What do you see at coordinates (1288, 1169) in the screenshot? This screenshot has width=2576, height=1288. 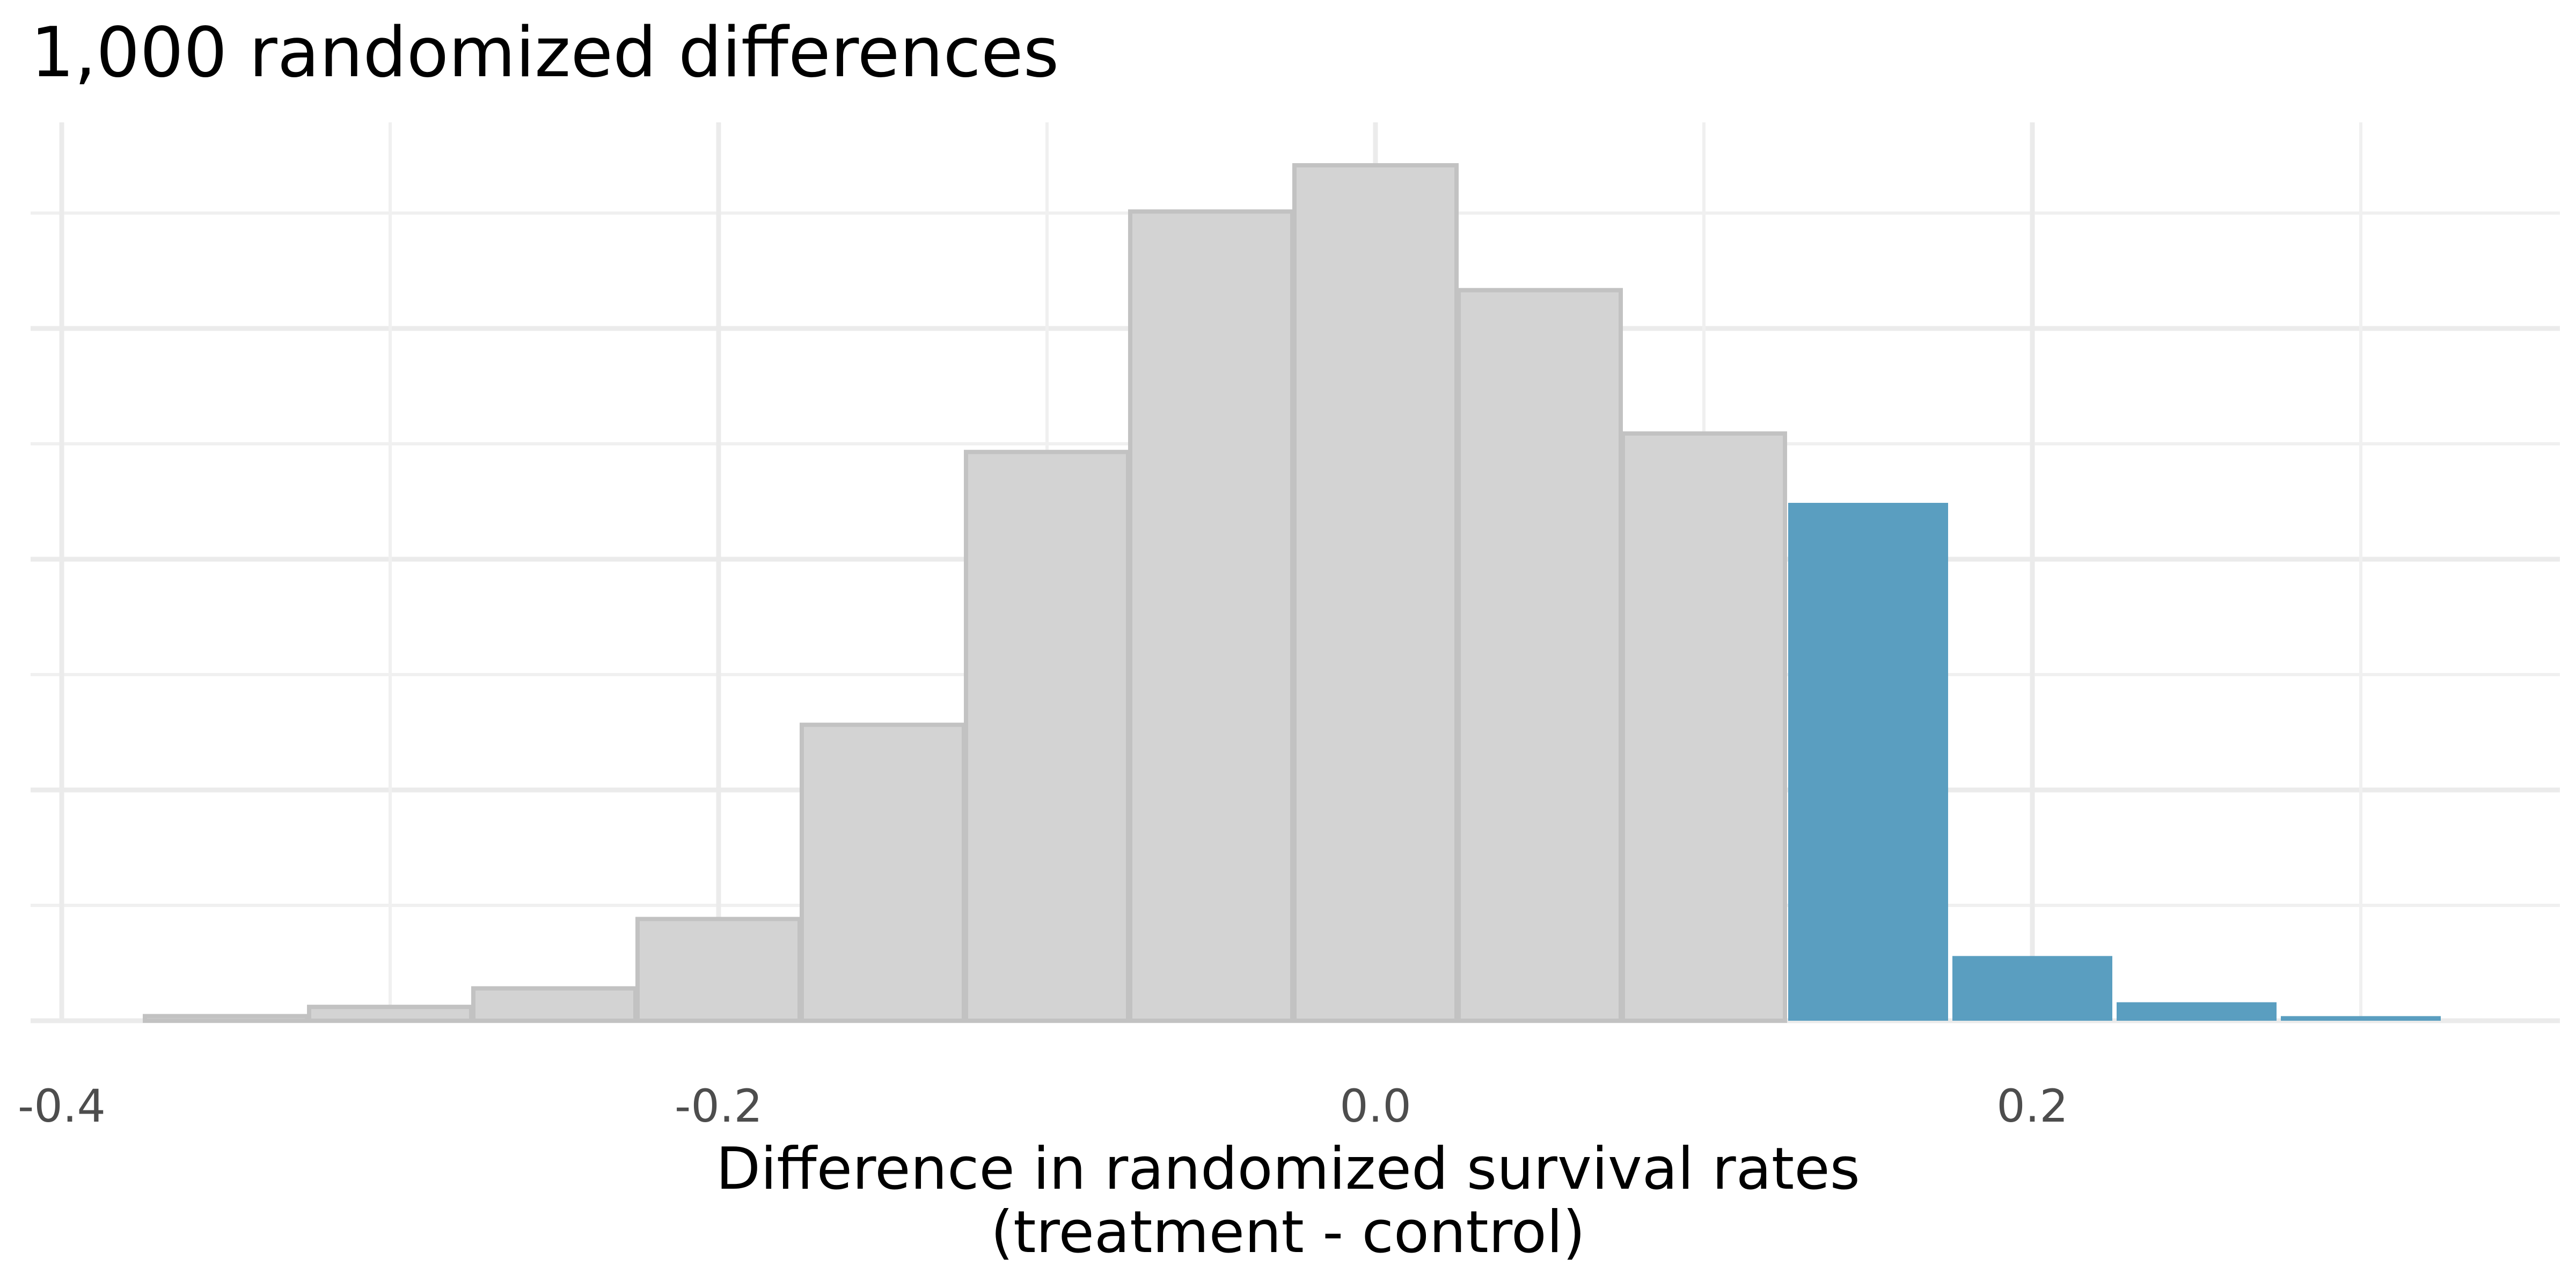 I see `x-axis-label-line-1: Difference in randomized survival rates` at bounding box center [1288, 1169].